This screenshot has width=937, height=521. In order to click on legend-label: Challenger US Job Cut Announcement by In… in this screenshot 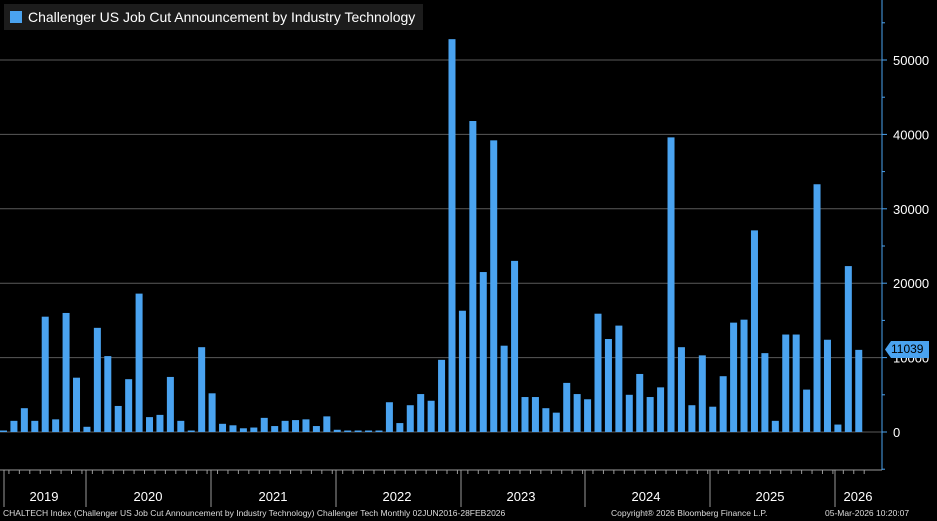, I will do `click(222, 17)`.